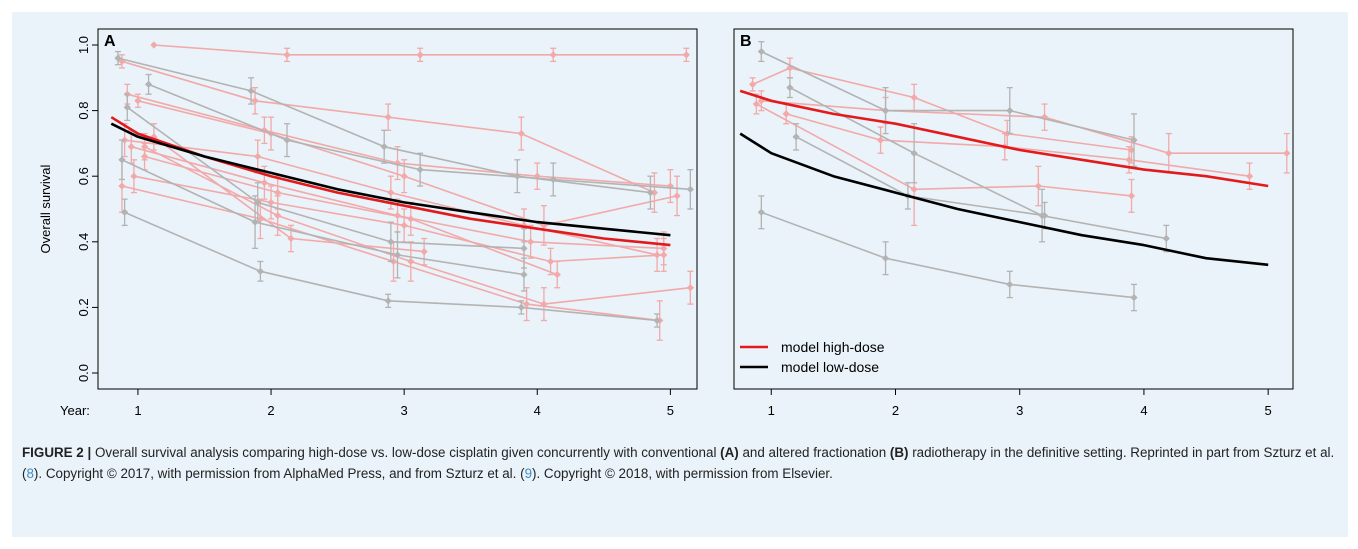 This screenshot has width=1358, height=549. I want to click on citation-link: 9, so click(528, 473).